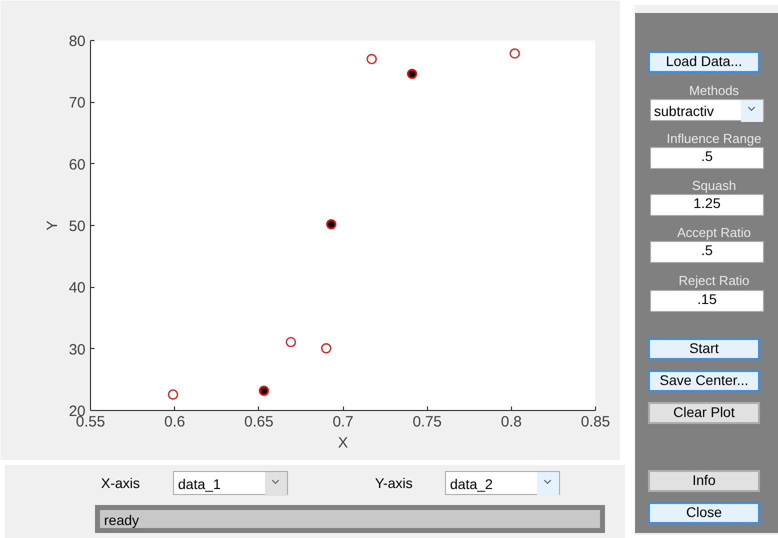 The width and height of the screenshot is (778, 538). I want to click on x-tick-label: 0.75, so click(427, 422).